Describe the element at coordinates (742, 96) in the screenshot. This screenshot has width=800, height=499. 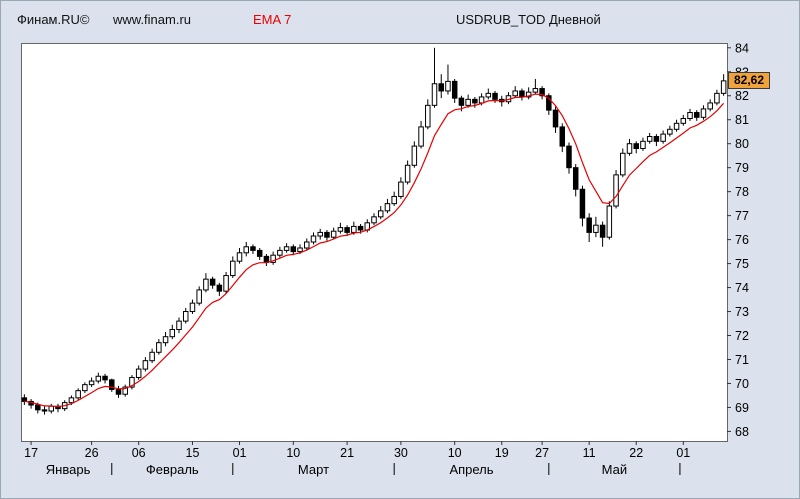
I see `y-axis-label: 82` at that location.